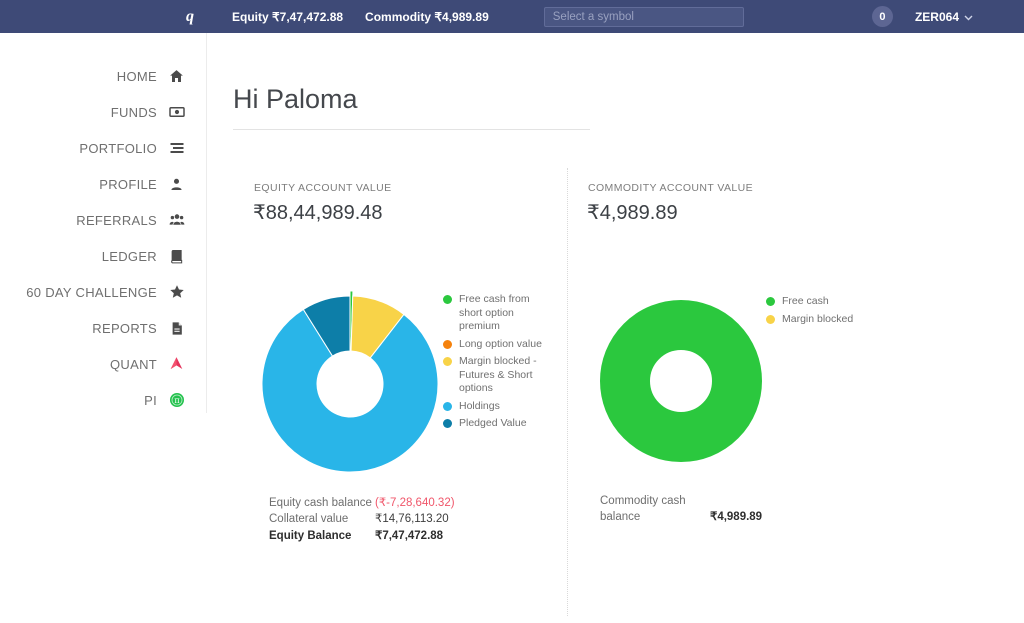  Describe the element at coordinates (295, 99) in the screenshot. I see `page-greeting: Hi Paloma` at that location.